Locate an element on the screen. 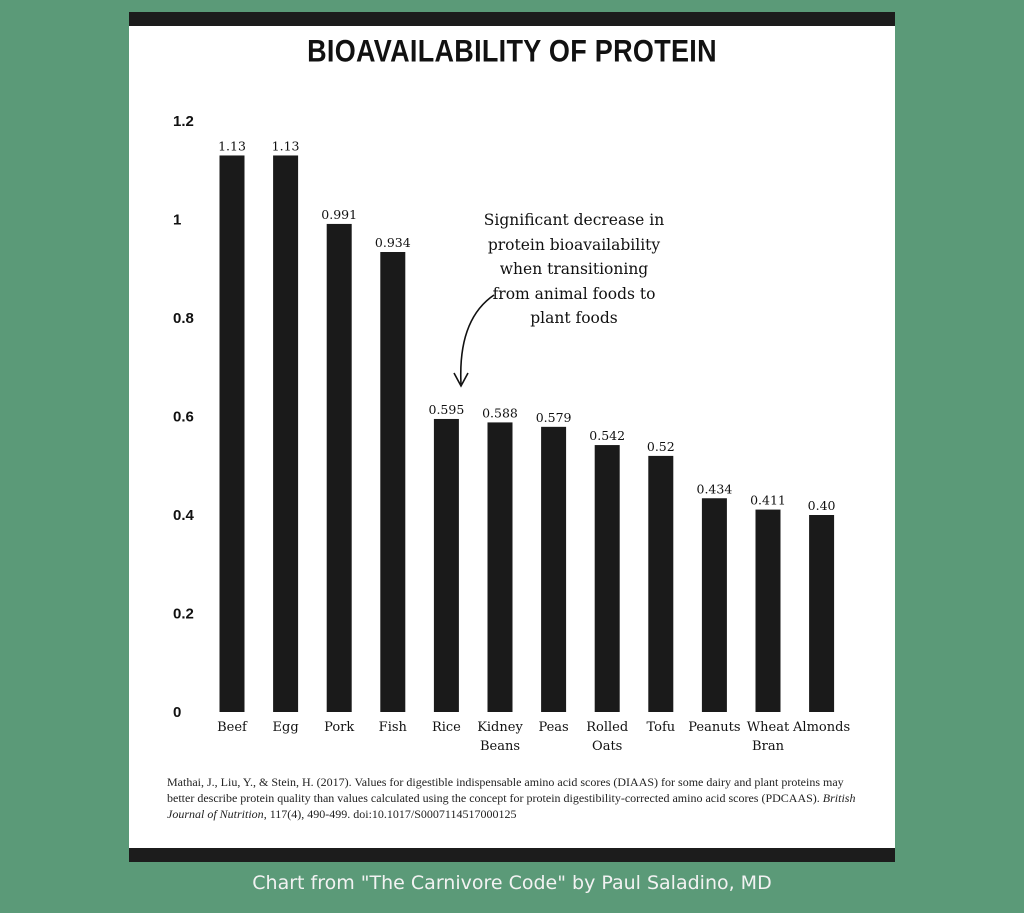 Image resolution: width=1024 pixels, height=913 pixels. y-tick-label: 1.2 is located at coordinates (183, 121).